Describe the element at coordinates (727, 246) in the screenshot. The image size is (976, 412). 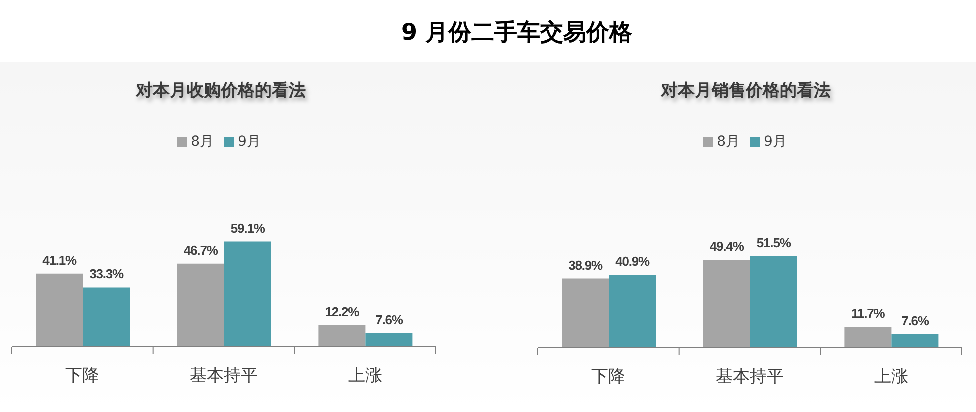
I see `data-label: 49.4%` at that location.